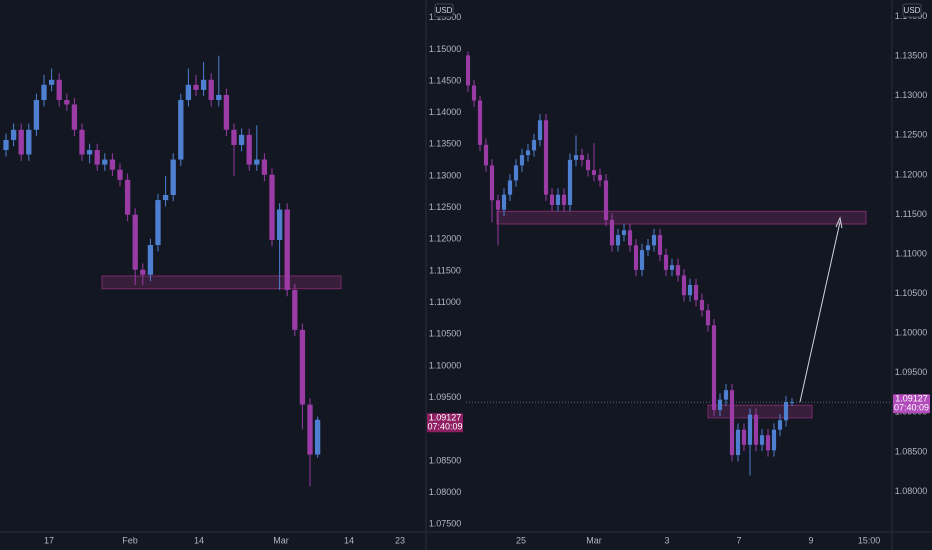 This screenshot has width=932, height=550. What do you see at coordinates (445, 524) in the screenshot?
I see `y-tick-label: 1.07500` at bounding box center [445, 524].